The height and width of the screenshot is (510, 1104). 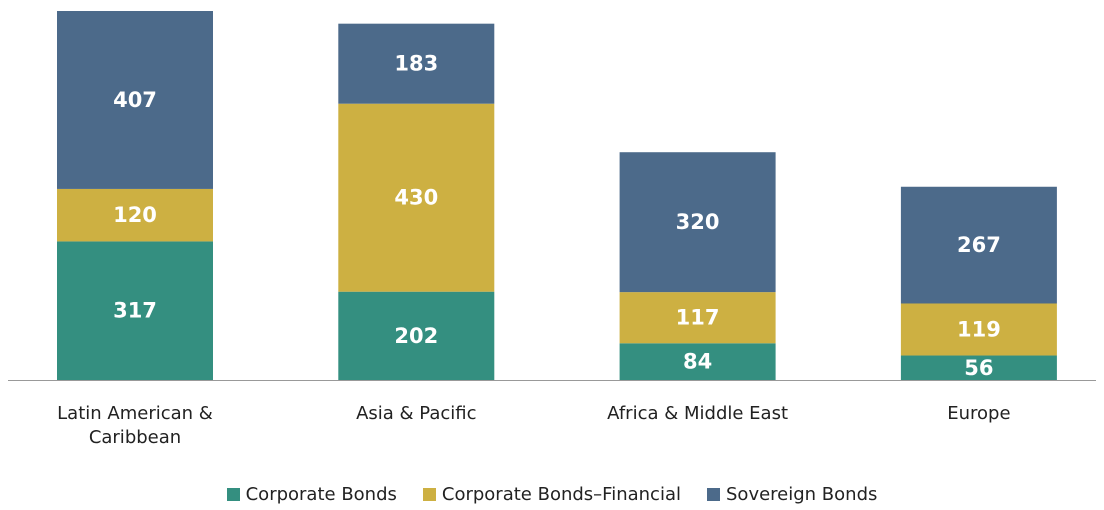 I want to click on value-label: 56, so click(x=978, y=368).